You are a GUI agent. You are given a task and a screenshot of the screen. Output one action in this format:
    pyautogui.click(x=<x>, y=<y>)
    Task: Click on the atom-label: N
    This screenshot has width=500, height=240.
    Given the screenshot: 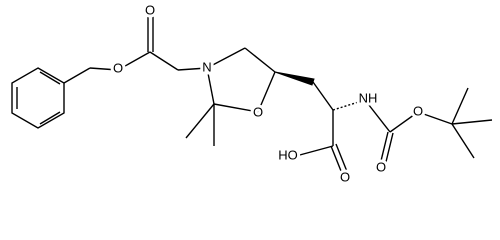 What is the action you would take?
    pyautogui.click(x=206, y=66)
    